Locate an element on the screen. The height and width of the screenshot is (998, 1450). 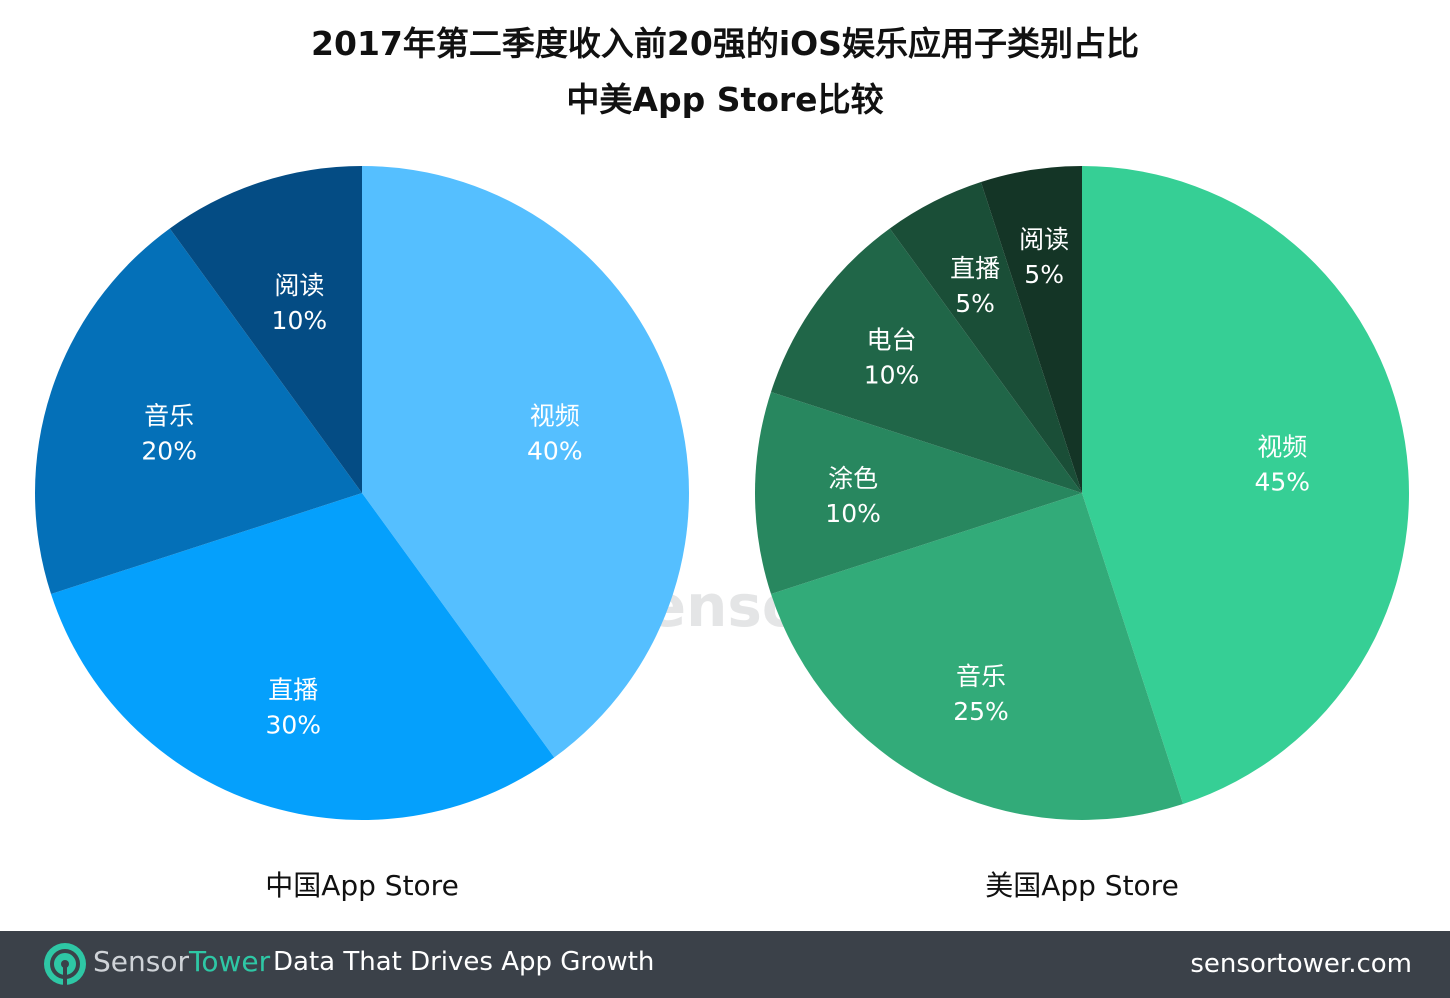
us-slice-label-5: 阅读 is located at coordinates (1044, 239).